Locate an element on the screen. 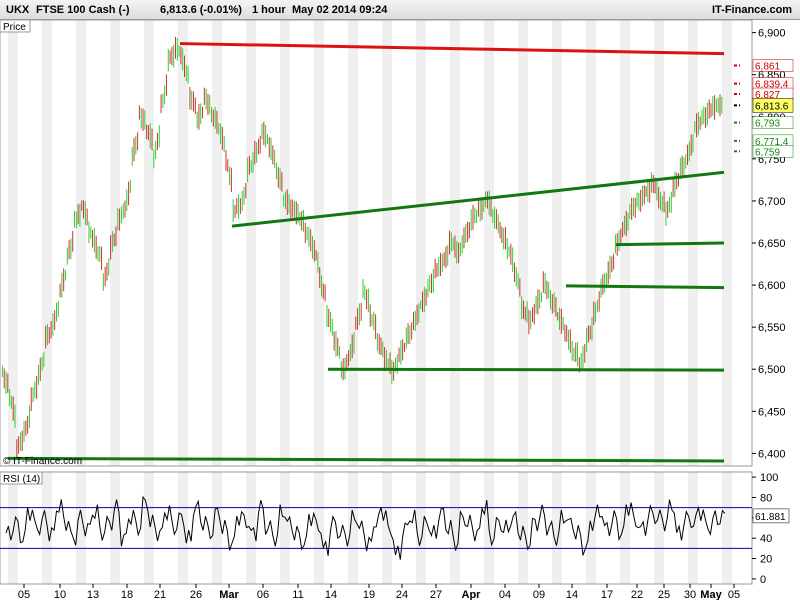  x-tick-label: 05 is located at coordinates (24, 594).